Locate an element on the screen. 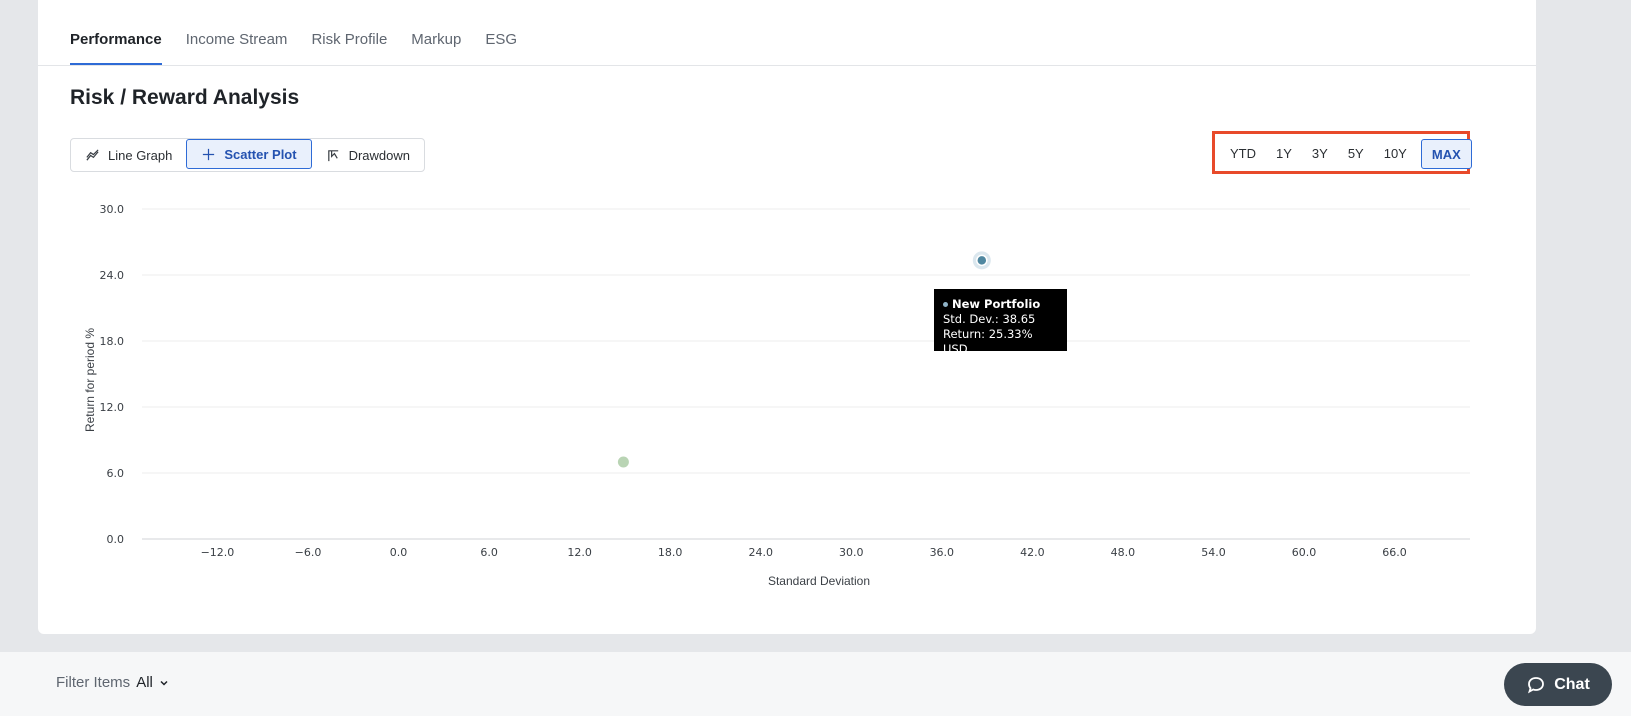 This screenshot has height=716, width=1631. tab-risk-profile: Risk Profile is located at coordinates (349, 39).